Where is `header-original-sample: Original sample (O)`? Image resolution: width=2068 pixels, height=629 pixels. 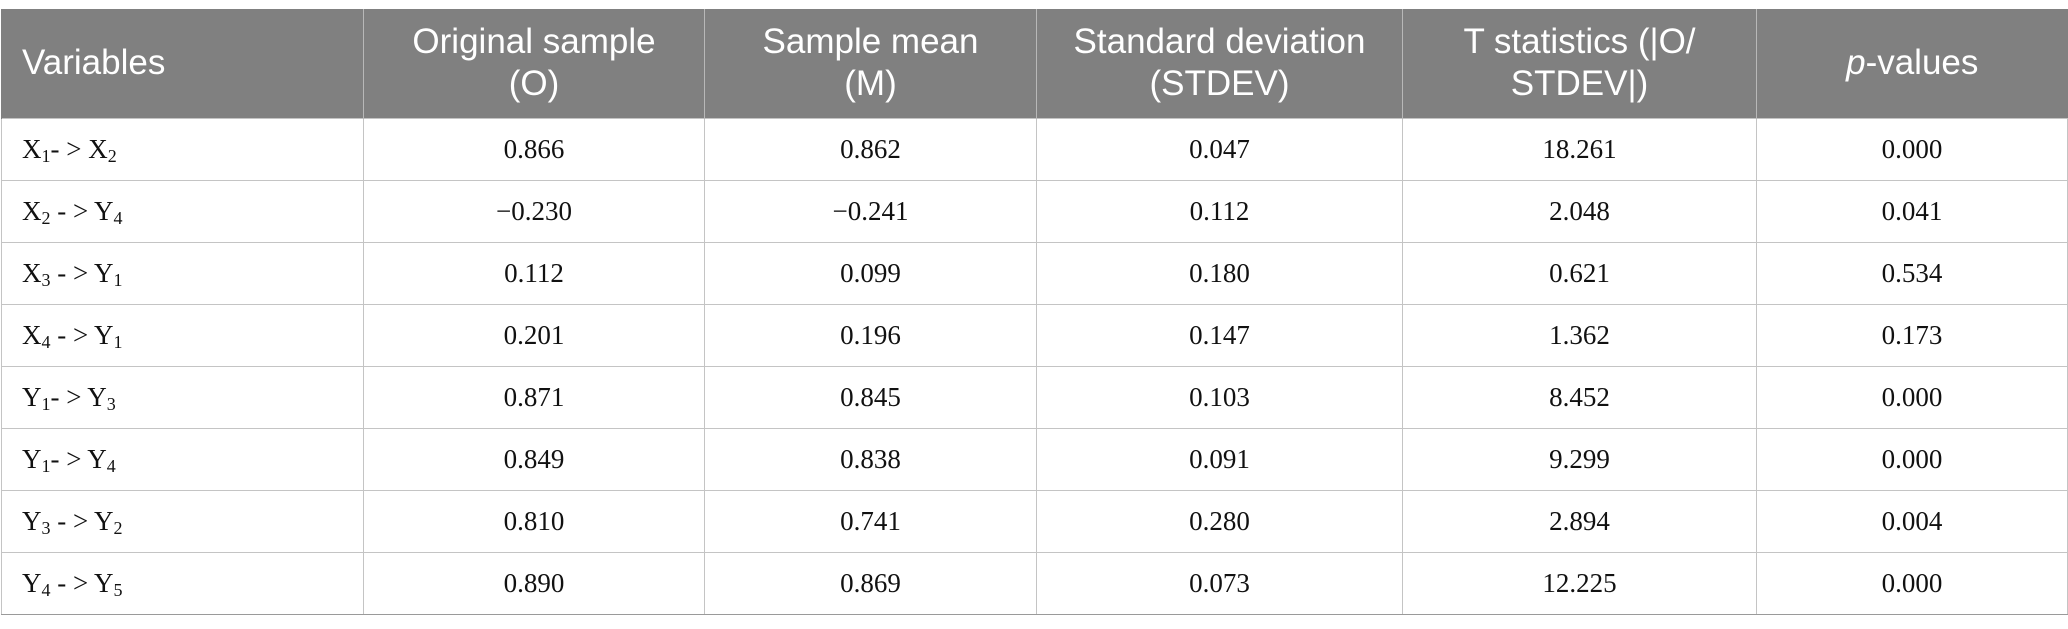 header-original-sample: Original sample (O) is located at coordinates (534, 63).